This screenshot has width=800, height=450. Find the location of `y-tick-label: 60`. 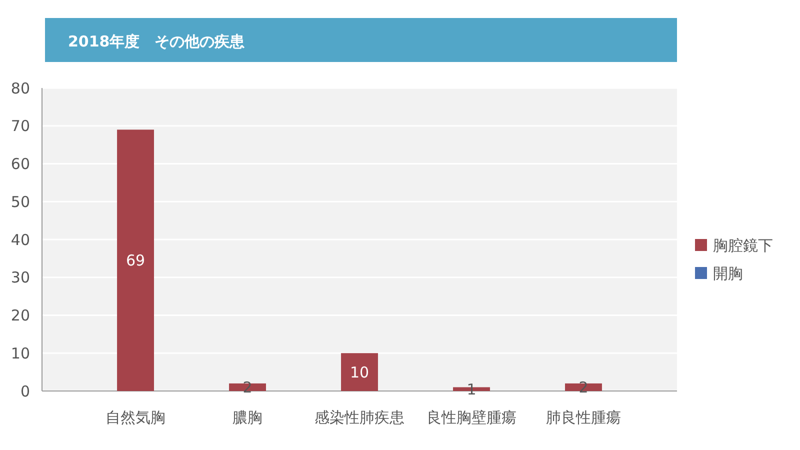

y-tick-label: 60 is located at coordinates (20, 164).